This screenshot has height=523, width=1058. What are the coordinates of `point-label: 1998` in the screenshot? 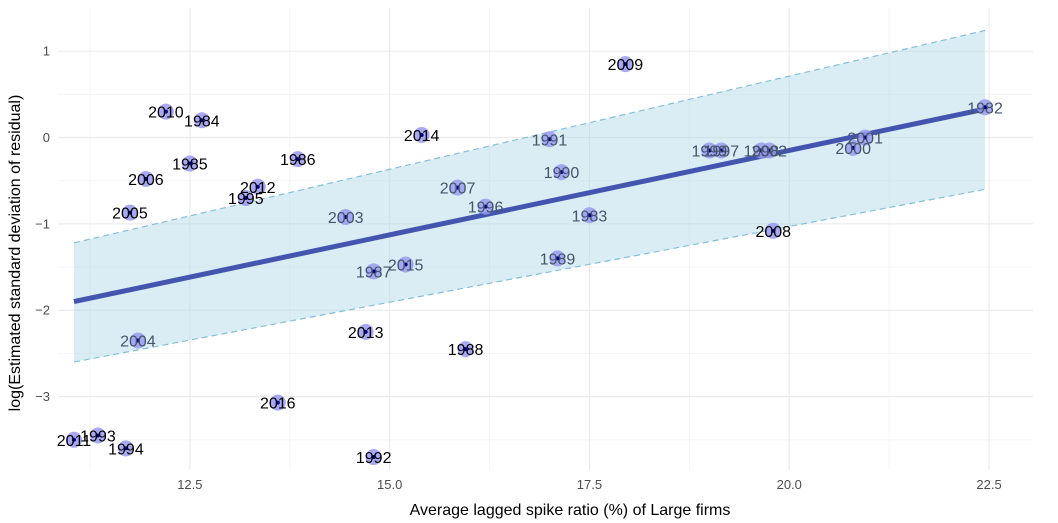 It's located at (761, 151).